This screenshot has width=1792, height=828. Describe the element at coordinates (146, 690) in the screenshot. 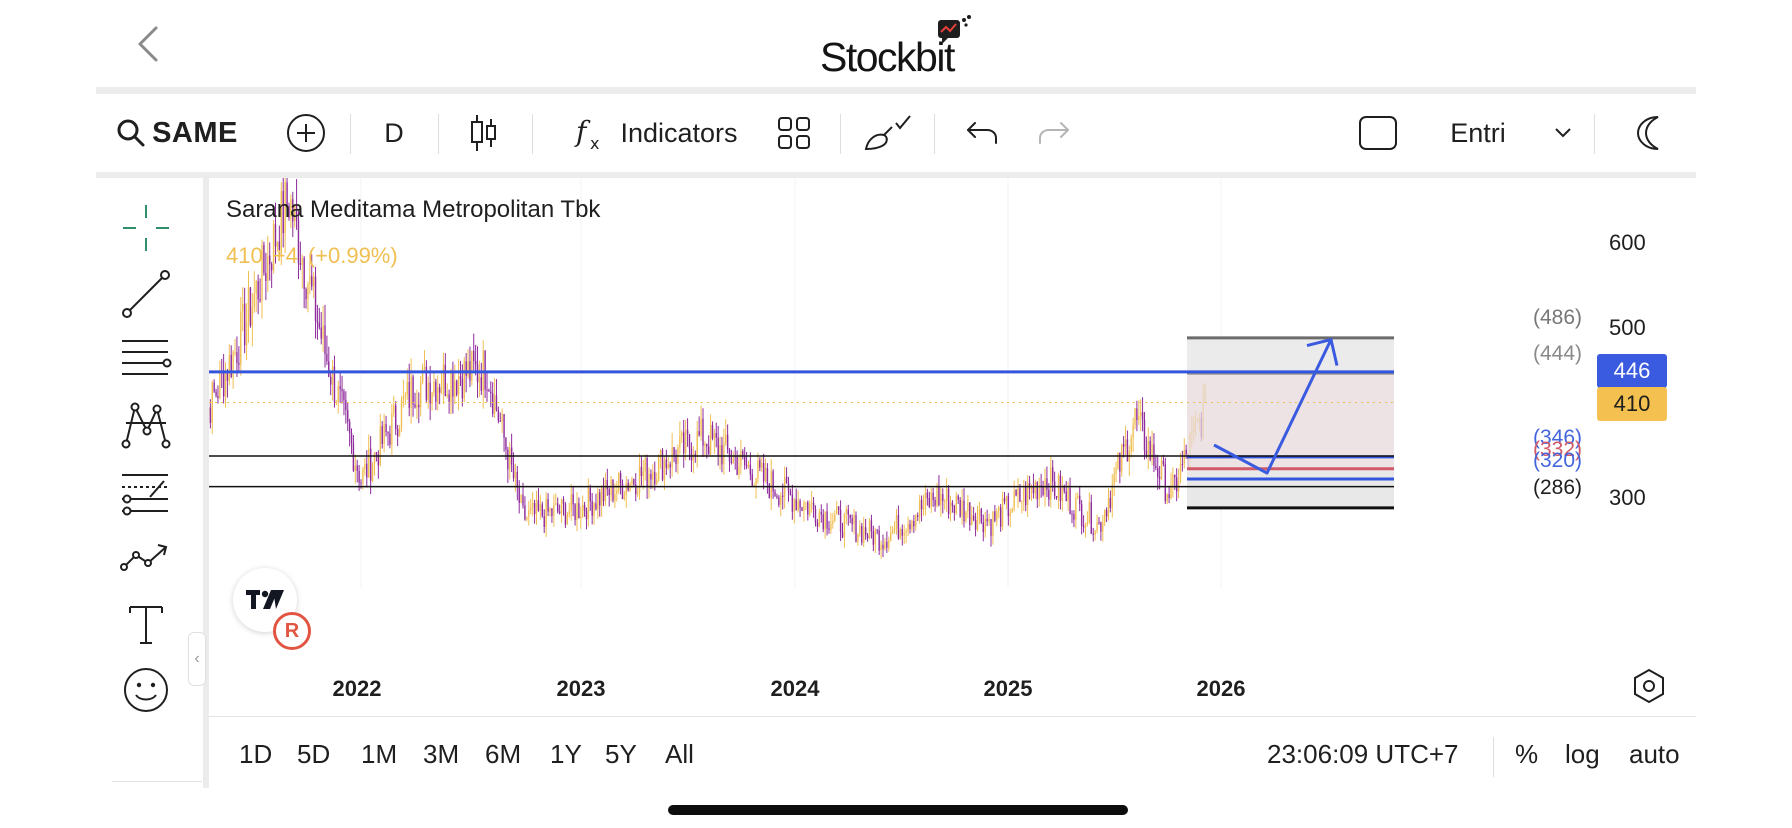

I see `emoji-icon` at that location.